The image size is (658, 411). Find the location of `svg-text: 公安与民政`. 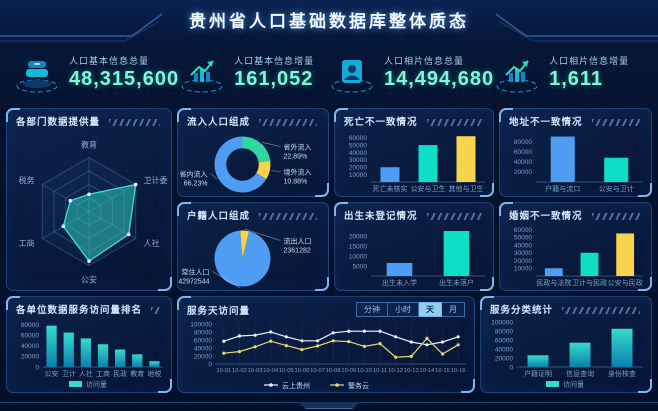

svg-text: 公安与民政 is located at coordinates (625, 282).